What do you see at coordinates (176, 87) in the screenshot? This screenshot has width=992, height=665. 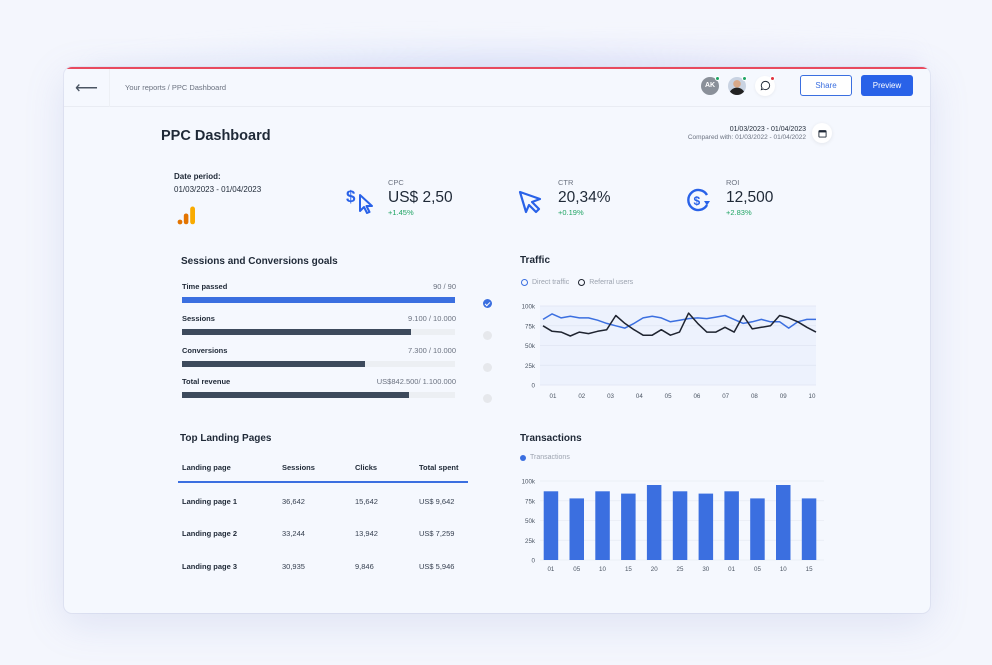 I see `breadcrumb: Your reports / PPC Dashboard` at bounding box center [176, 87].